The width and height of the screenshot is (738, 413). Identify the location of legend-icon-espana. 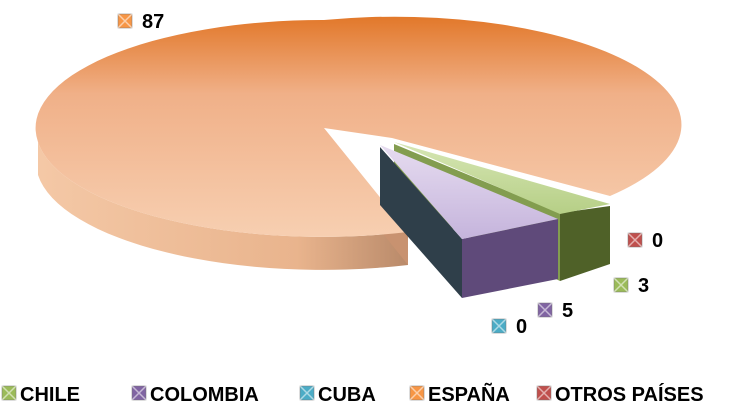
(417, 393).